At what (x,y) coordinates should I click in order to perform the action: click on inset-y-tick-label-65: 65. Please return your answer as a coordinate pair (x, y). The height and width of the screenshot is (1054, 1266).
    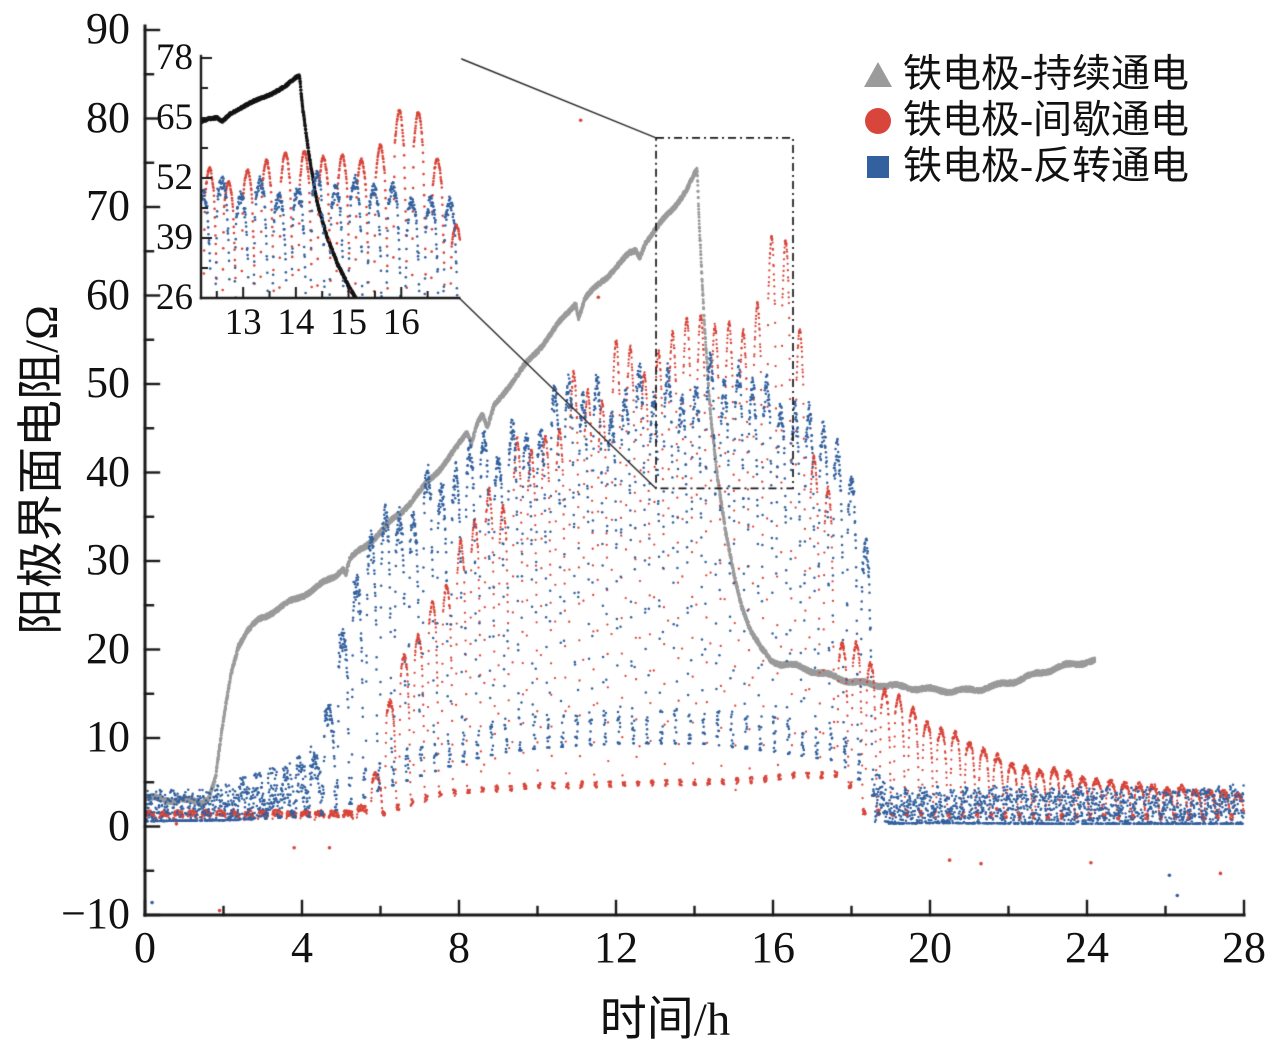
    Looking at the image, I should click on (174, 117).